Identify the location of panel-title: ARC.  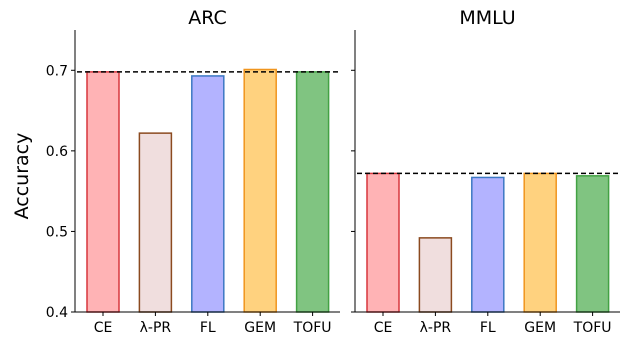
(207, 18).